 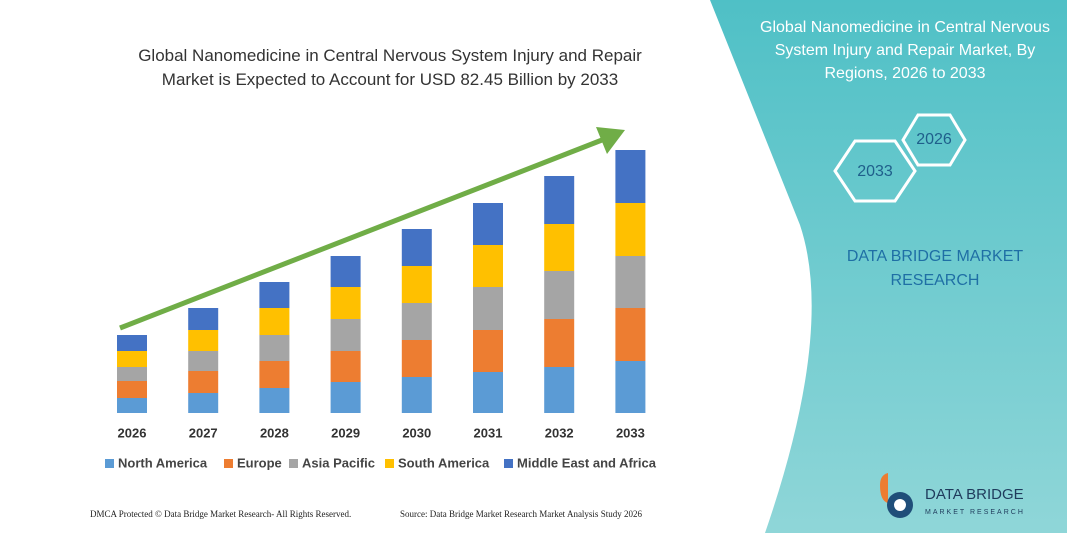 I want to click on x-tick-label: 2032, so click(x=559, y=432).